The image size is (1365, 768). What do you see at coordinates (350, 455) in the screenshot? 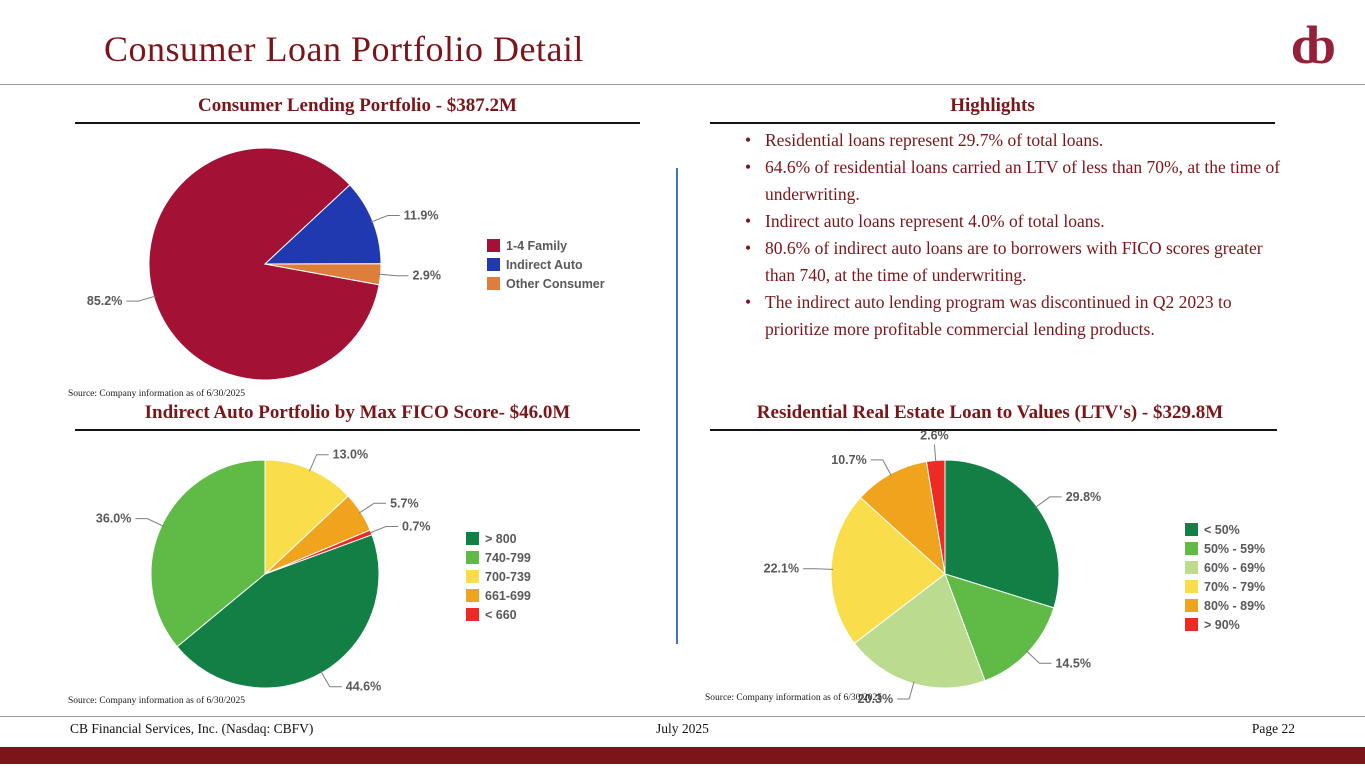
I see `pie-percent-label: 13.0%` at bounding box center [350, 455].